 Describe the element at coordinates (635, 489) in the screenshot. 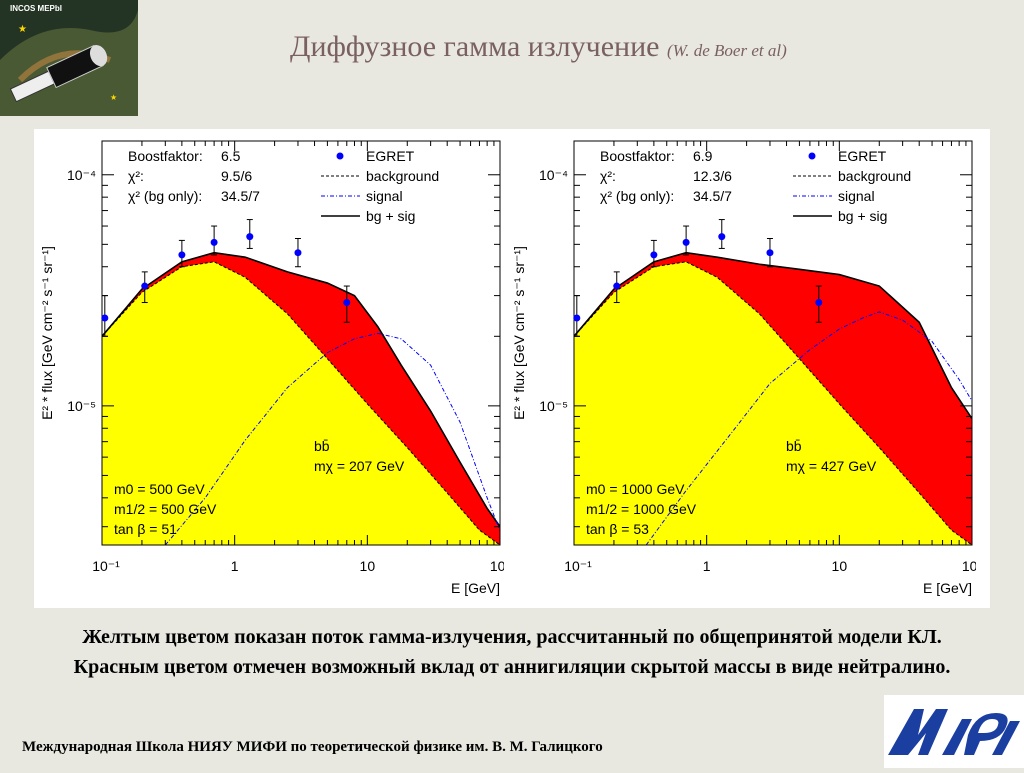

I see `annotation-param: m0 = 1000 GeV` at that location.